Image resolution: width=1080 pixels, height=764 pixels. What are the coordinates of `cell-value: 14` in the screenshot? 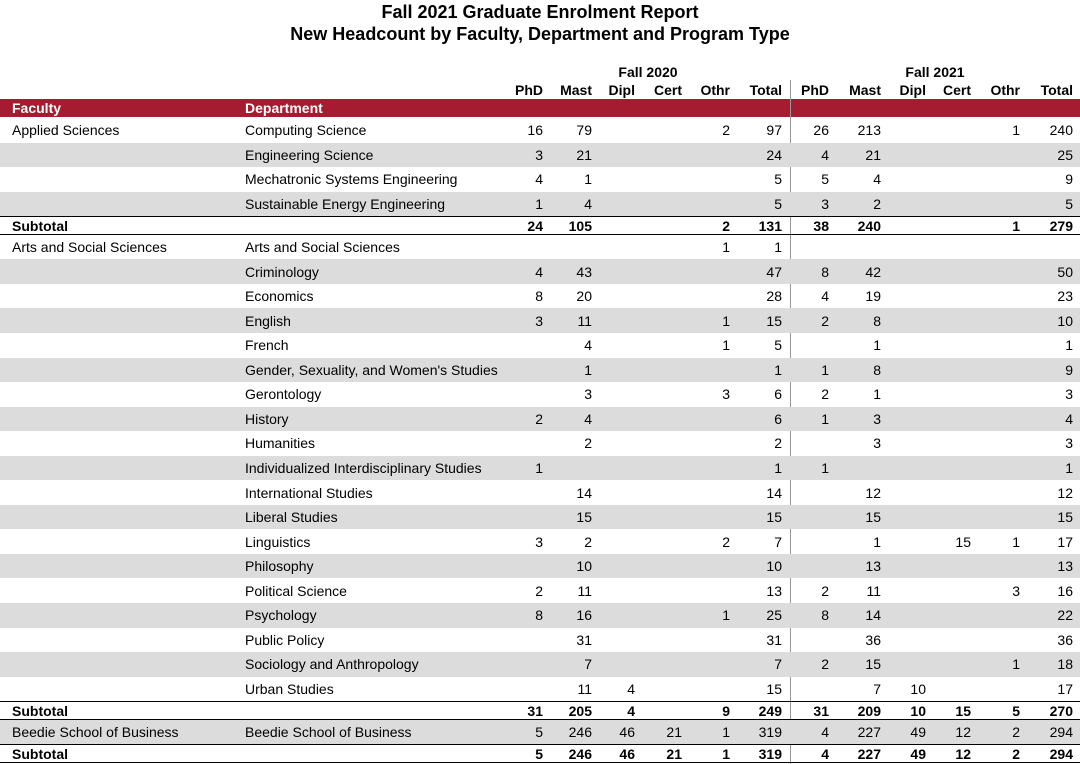 It's located at (584, 492).